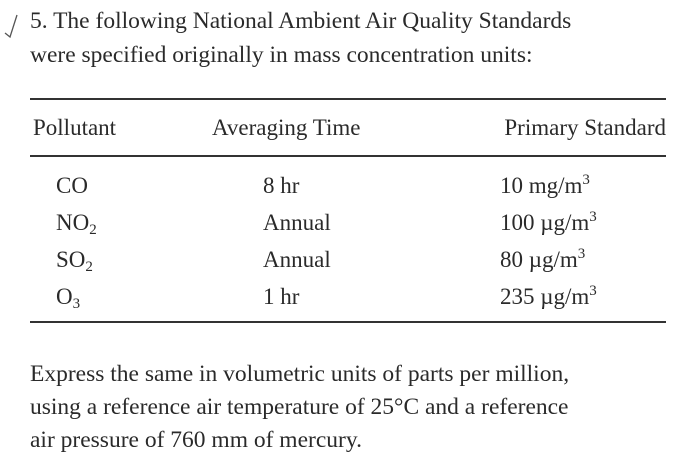 The height and width of the screenshot is (469, 700). What do you see at coordinates (286, 127) in the screenshot?
I see `header-averaging-time: Averaging Time` at bounding box center [286, 127].